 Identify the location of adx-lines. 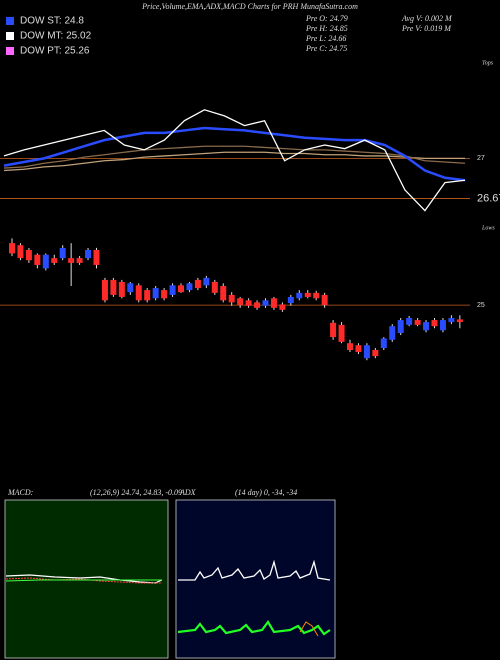
(254, 598).